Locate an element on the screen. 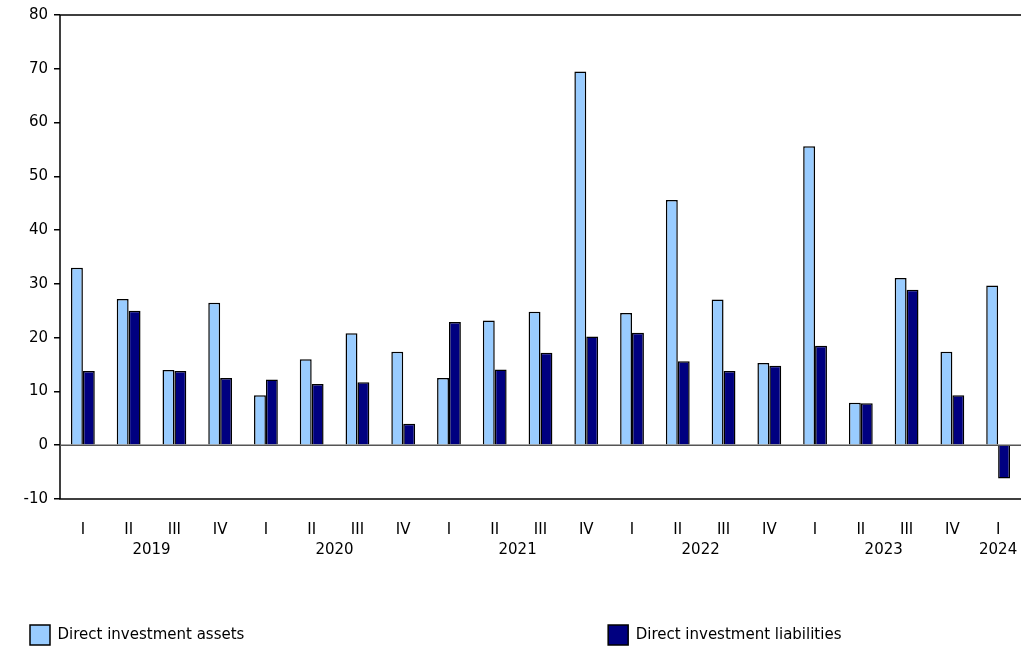  y-tick-label: 20 is located at coordinates (38, 336).